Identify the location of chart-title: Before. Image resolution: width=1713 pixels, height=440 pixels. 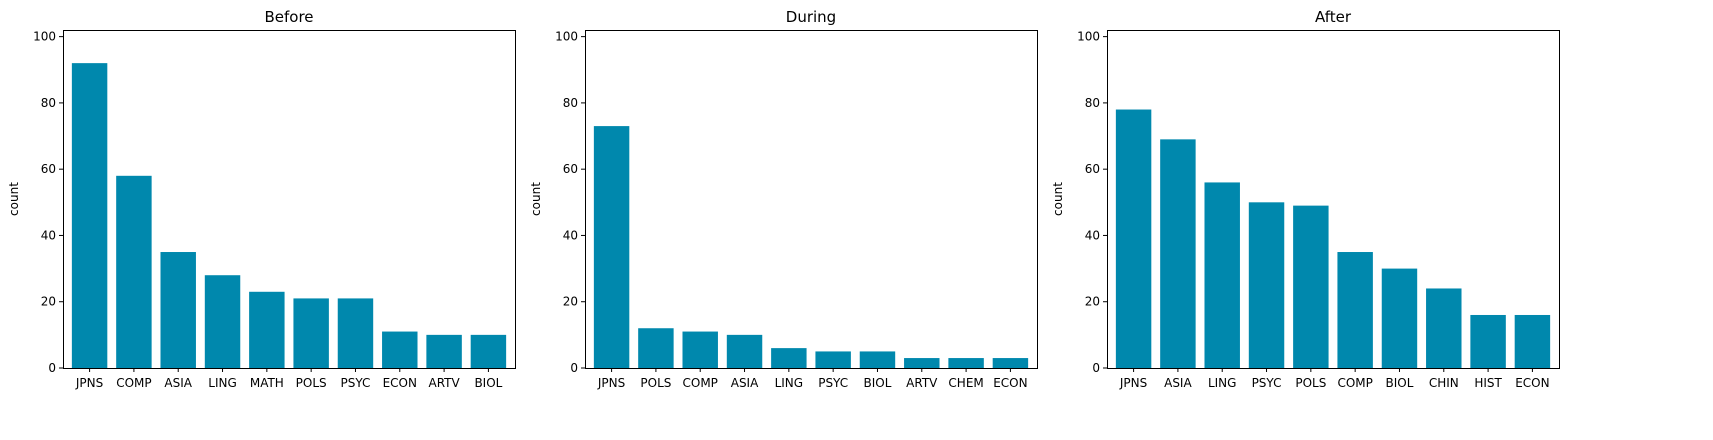
(288, 17).